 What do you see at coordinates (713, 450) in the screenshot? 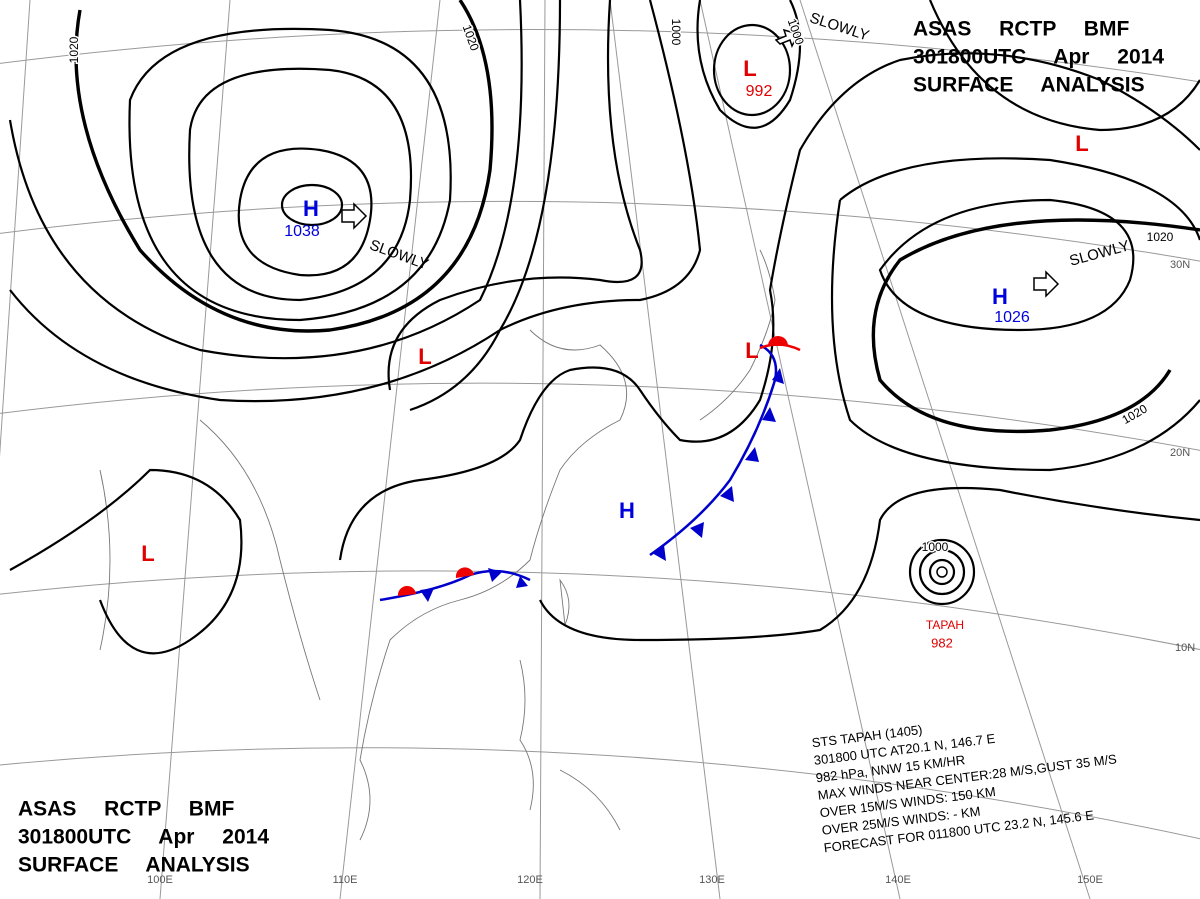
I see `cold-front` at bounding box center [713, 450].